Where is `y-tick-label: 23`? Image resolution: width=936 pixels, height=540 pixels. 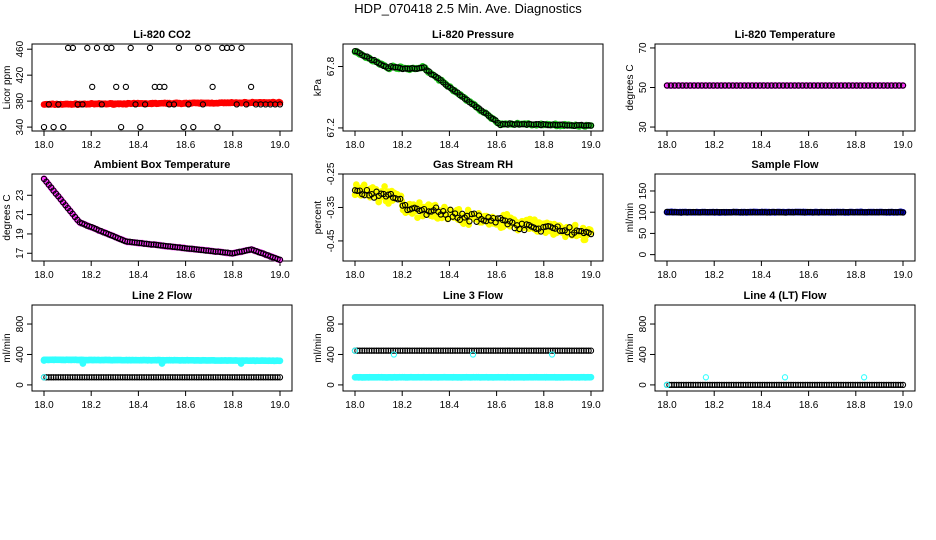
y-tick-label: 23 is located at coordinates (20, 195).